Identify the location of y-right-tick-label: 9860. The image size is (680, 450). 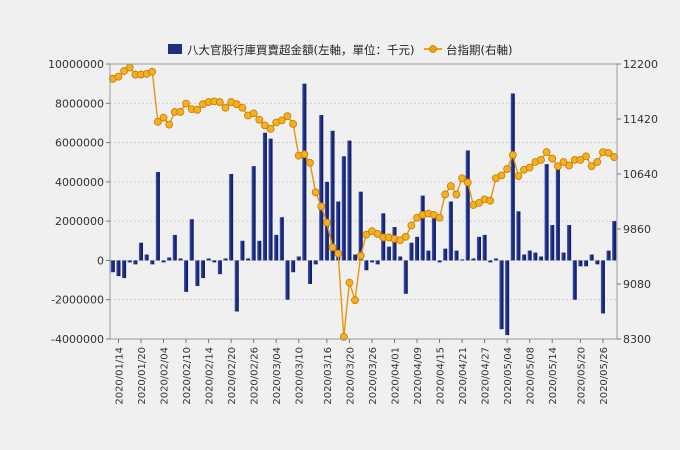
(637, 229).